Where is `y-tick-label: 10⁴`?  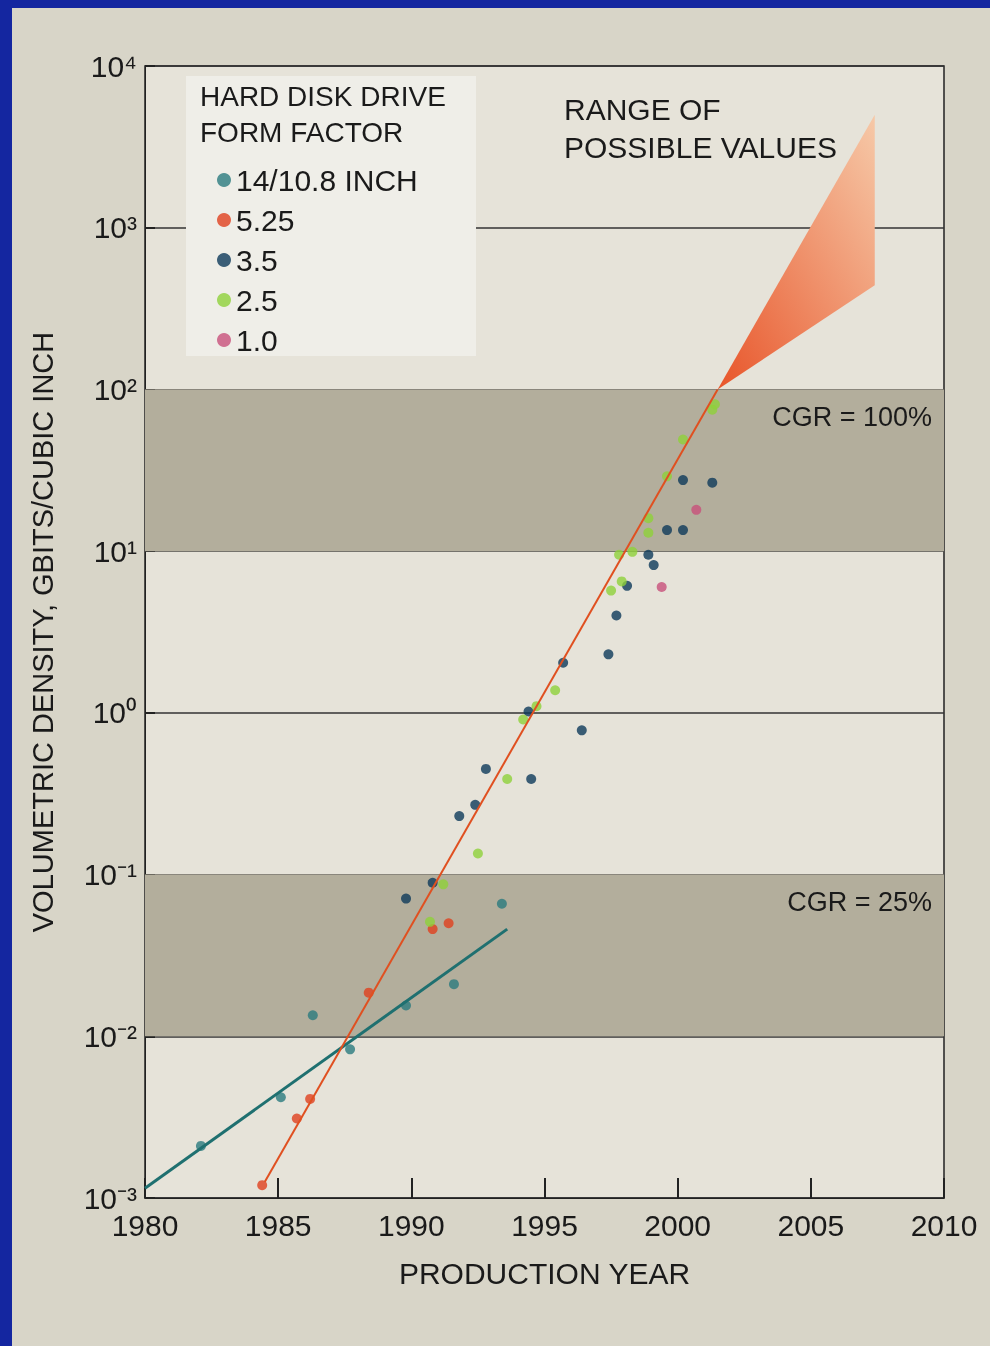 y-tick-label: 10⁴ is located at coordinates (113, 66).